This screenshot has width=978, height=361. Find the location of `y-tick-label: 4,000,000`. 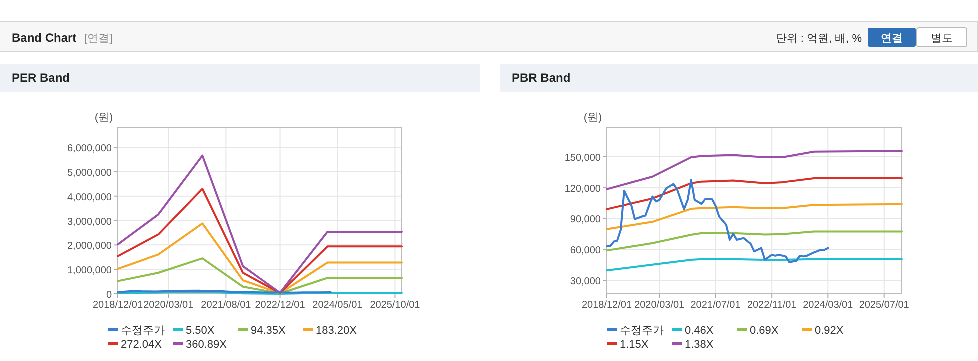

y-tick-label: 4,000,000 is located at coordinates (90, 198).